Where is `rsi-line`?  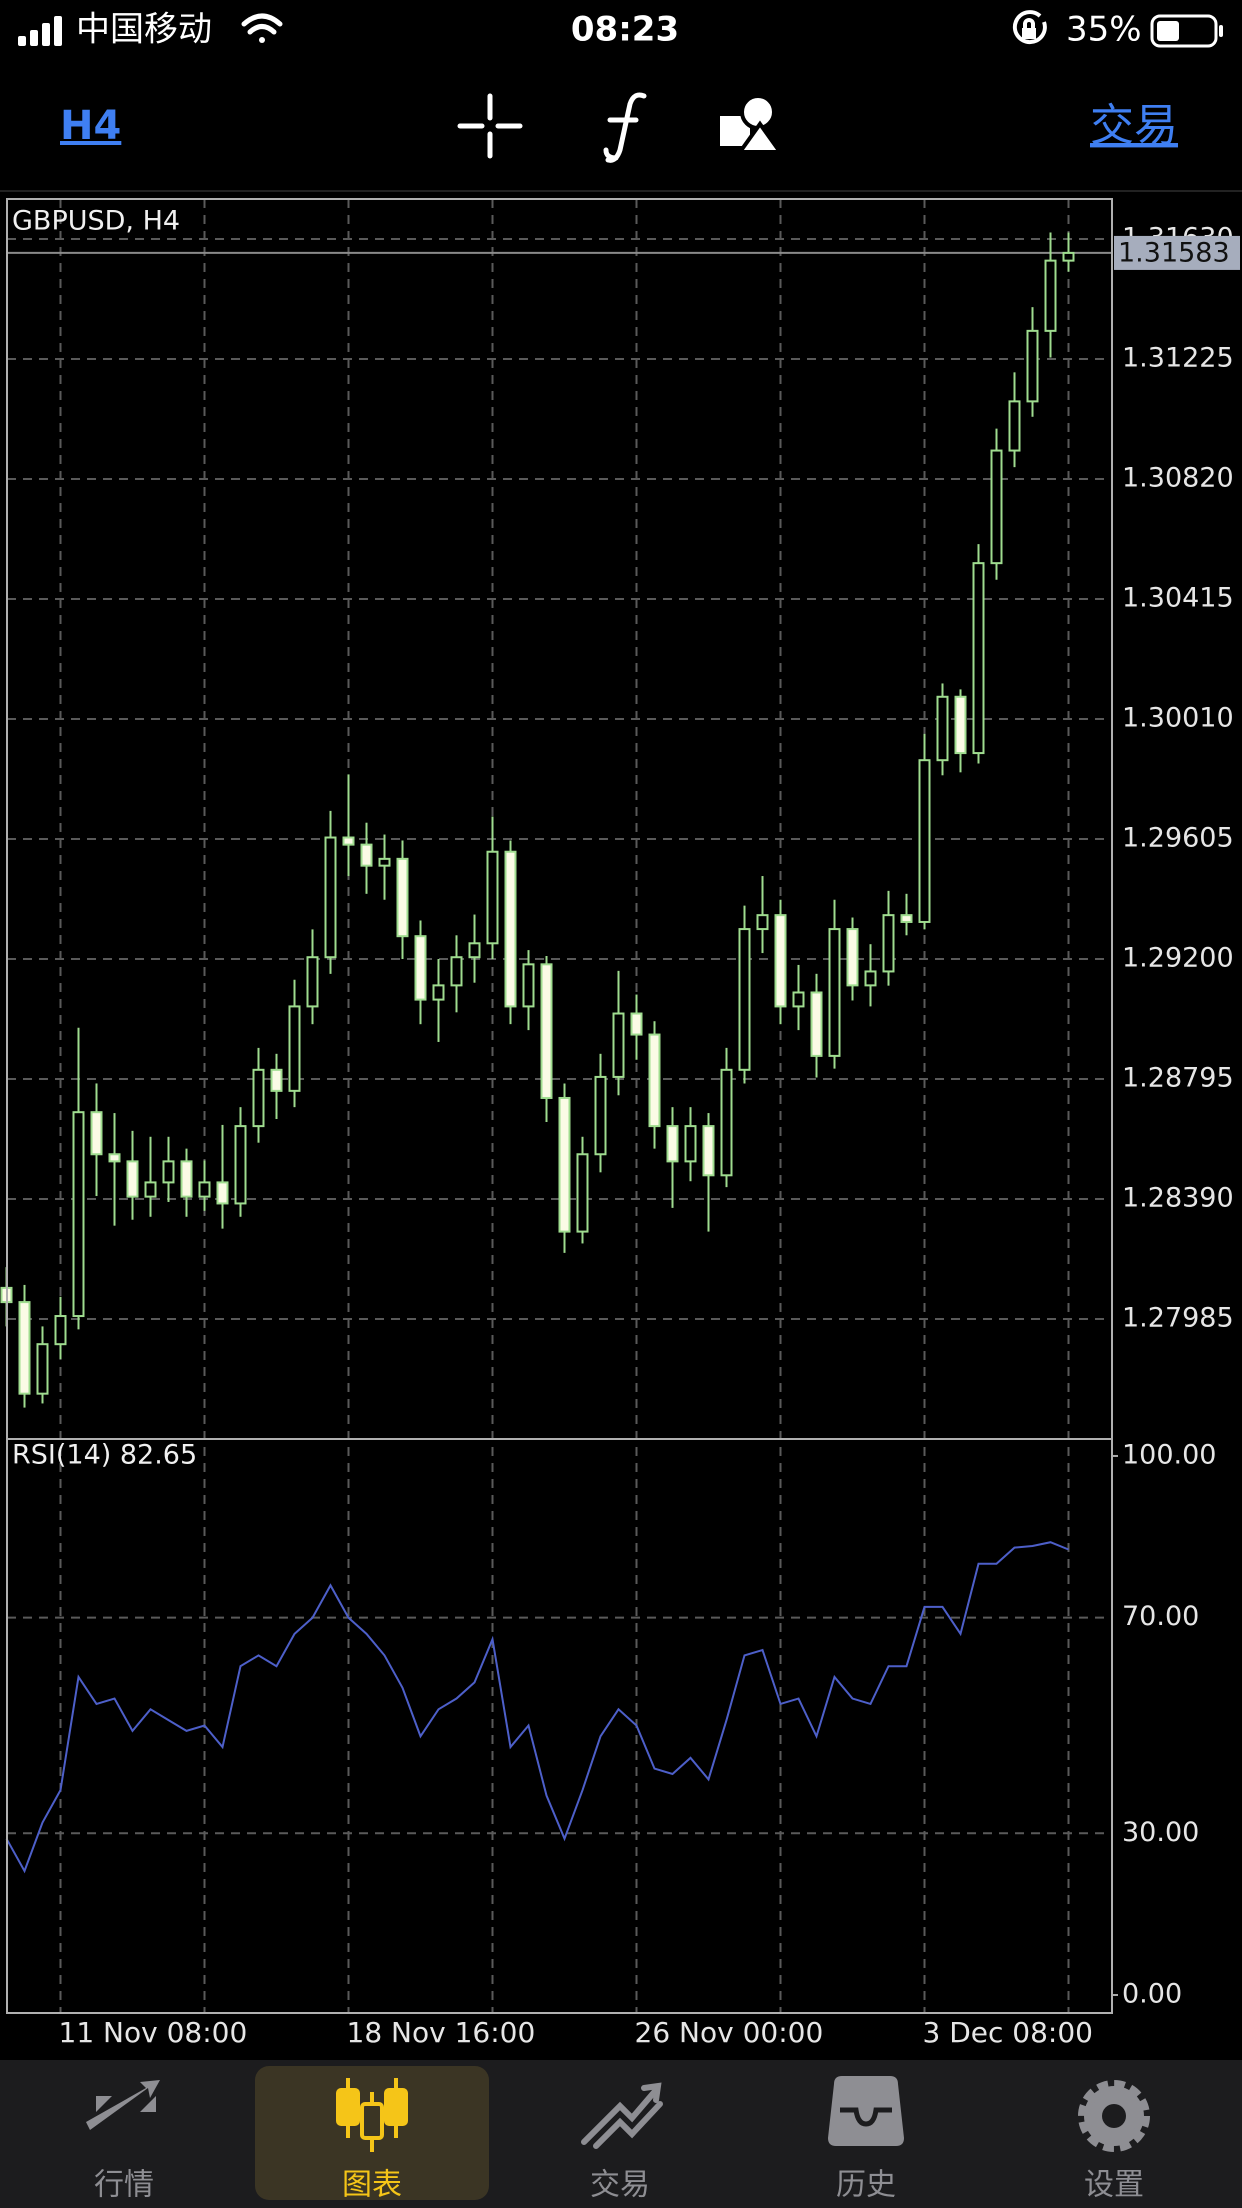 rsi-line is located at coordinates (537, 1707).